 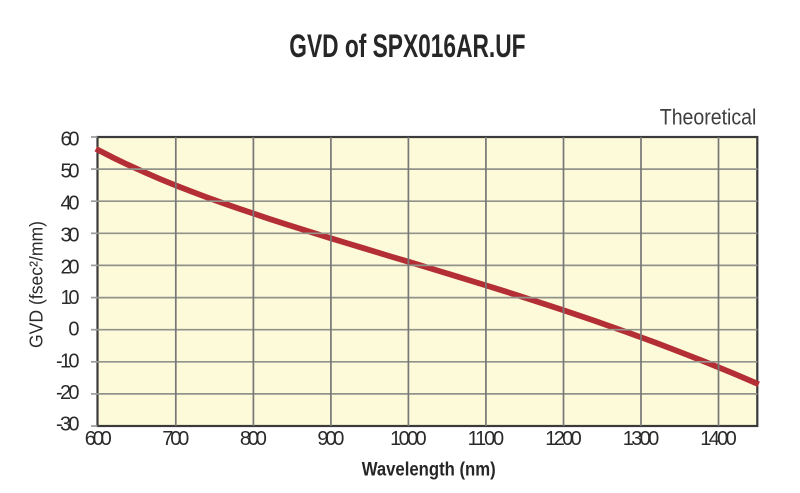 What do you see at coordinates (68, 425) in the screenshot?
I see `svg-text: -30` at bounding box center [68, 425].